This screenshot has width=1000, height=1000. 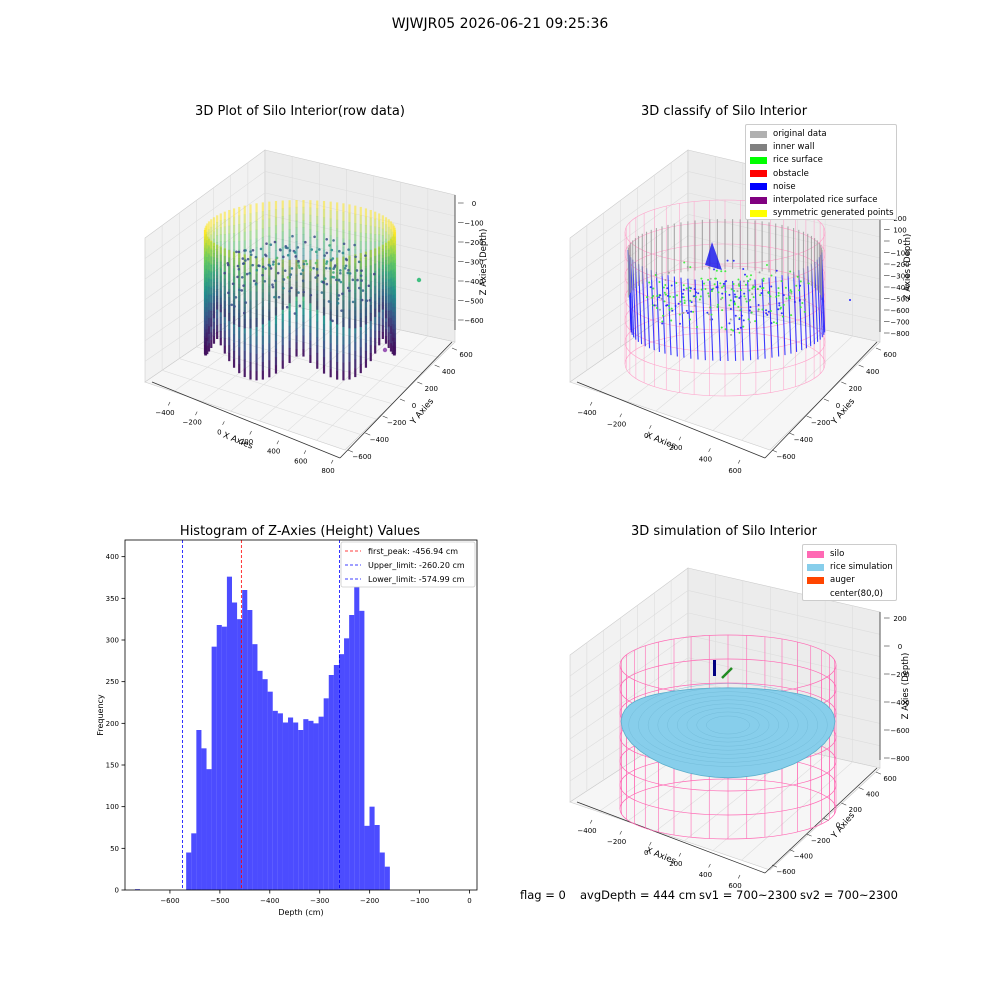 I want to click on histogram-bar, so click(x=356, y=726).